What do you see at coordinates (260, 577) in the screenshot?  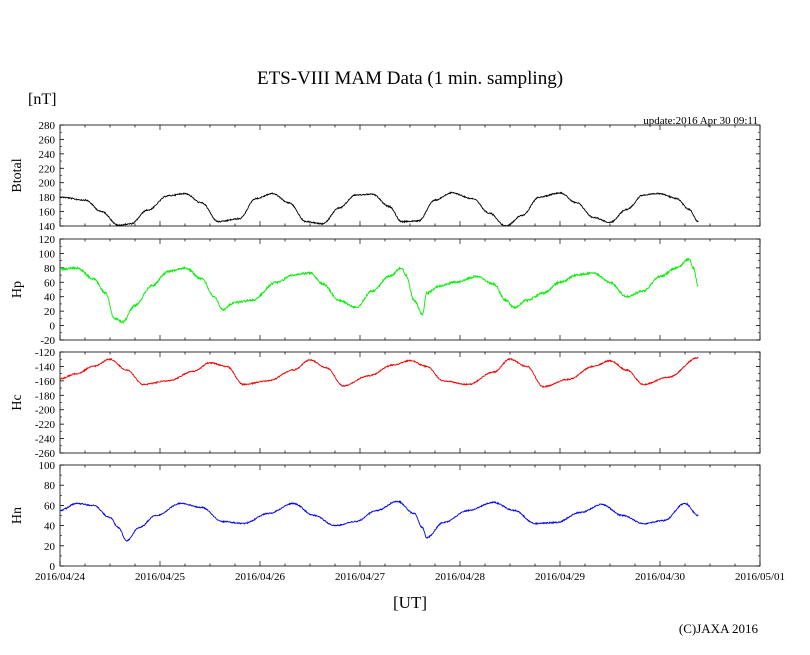 I see `x-tick-label: 2016/04/26` at bounding box center [260, 577].